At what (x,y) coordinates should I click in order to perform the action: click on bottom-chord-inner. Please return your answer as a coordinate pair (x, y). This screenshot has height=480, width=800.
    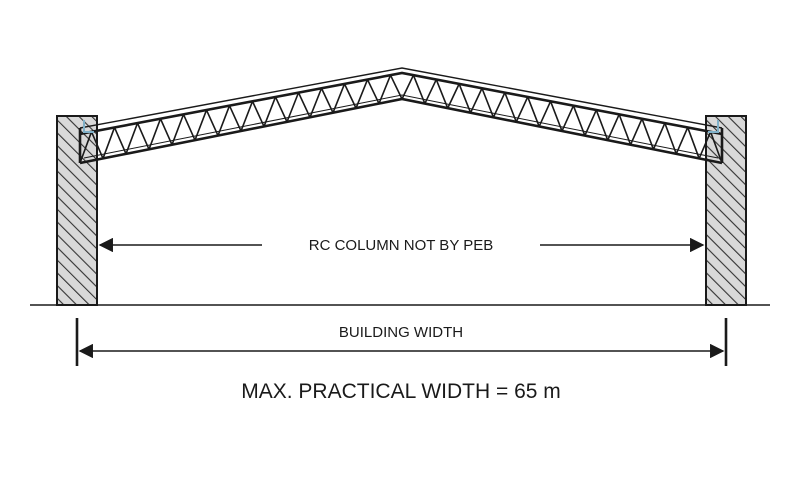
    Looking at the image, I should click on (401, 126).